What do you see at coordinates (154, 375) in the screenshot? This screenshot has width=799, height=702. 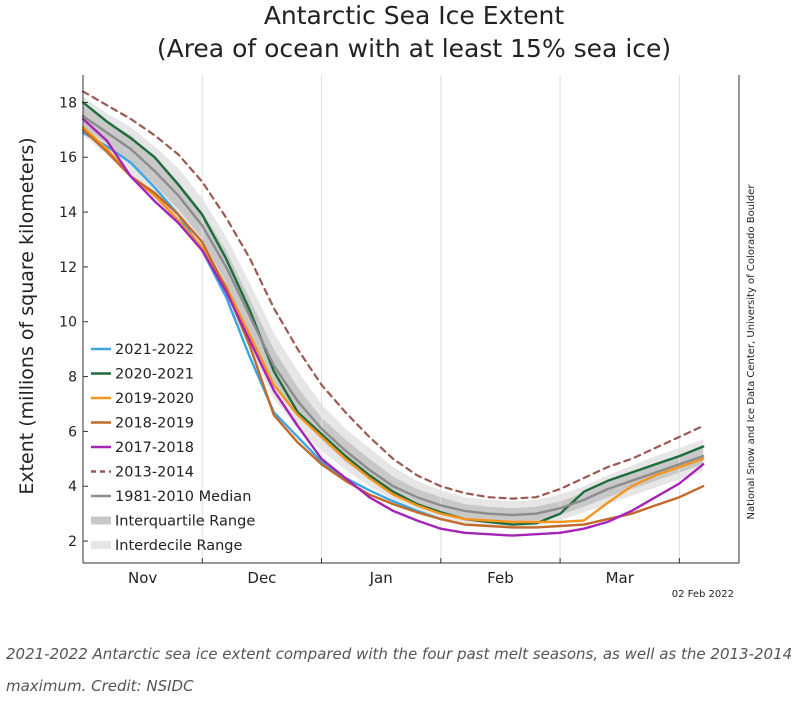 I see `legend-label-2020-2021: 2020-2021` at bounding box center [154, 375].